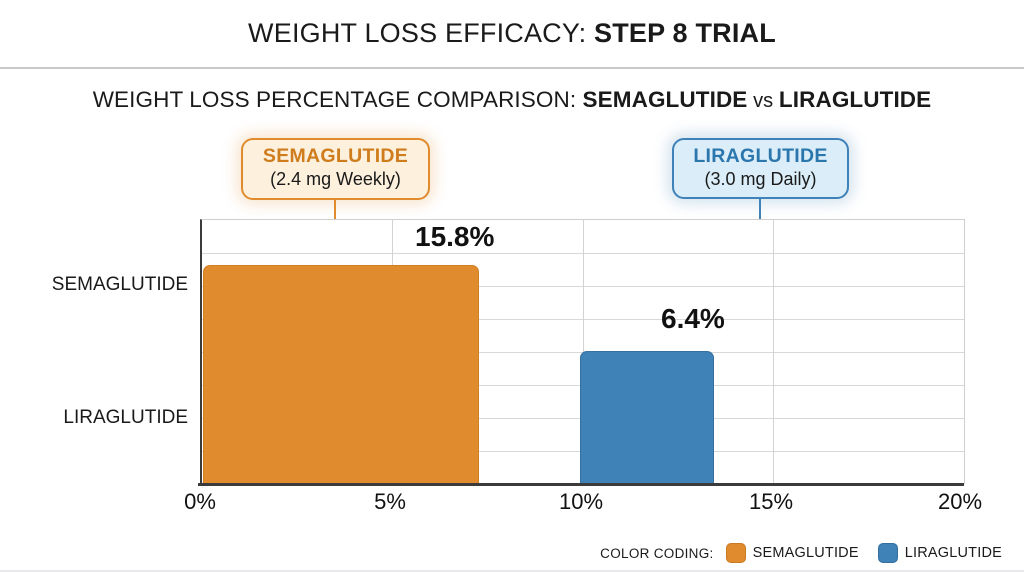  I want to click on callout-liraglutide: LIRAGLUTIDE (3.0 mg Daily), so click(760, 168).